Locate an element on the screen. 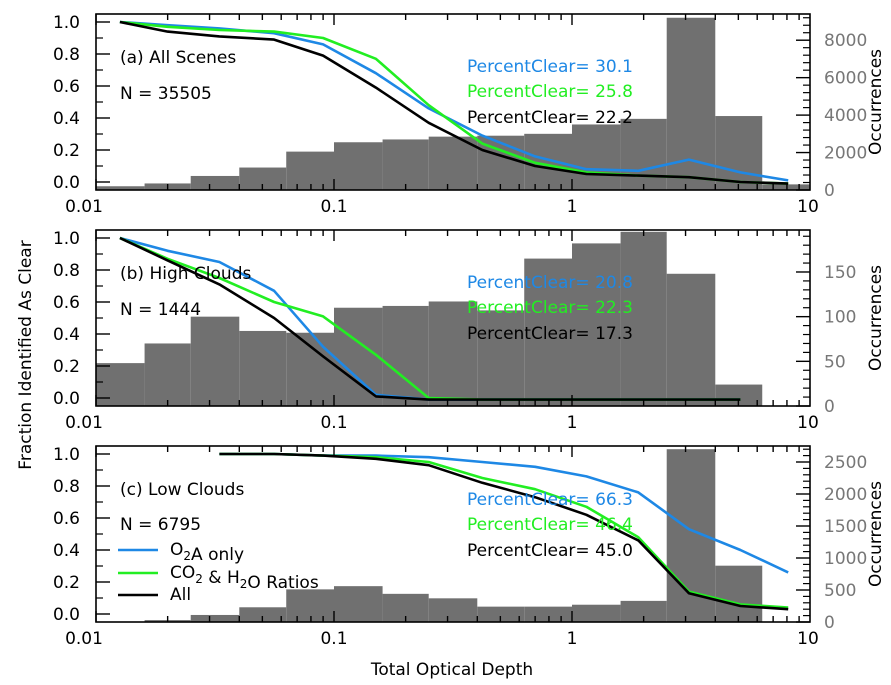  y2-ticks: 0 500 1000 1500 2000 2500 is located at coordinates (831, 540).